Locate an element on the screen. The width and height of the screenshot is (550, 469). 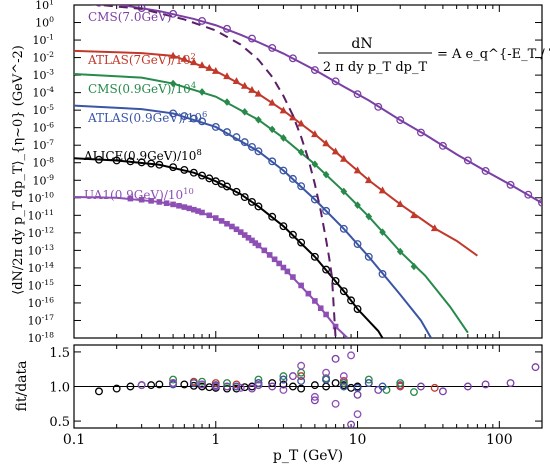
series-label: UA1(0.9GeV)/1010 is located at coordinates (139, 194).